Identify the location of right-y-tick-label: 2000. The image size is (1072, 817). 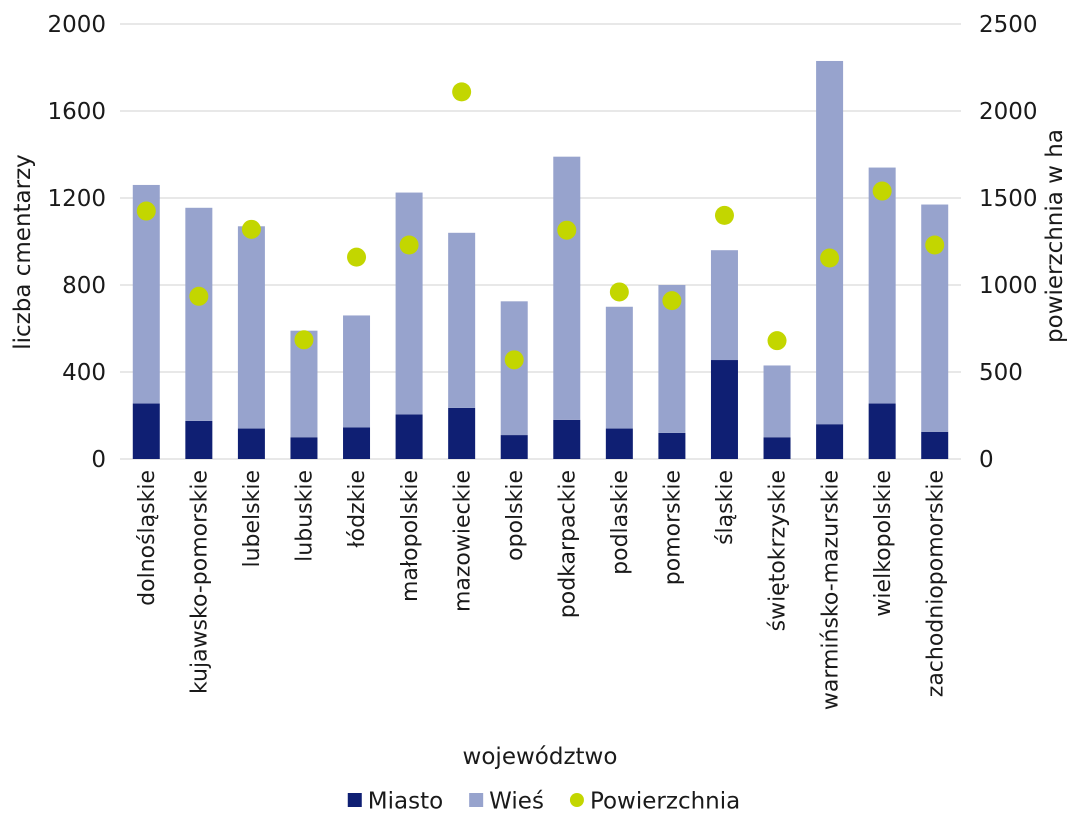
(1008, 112).